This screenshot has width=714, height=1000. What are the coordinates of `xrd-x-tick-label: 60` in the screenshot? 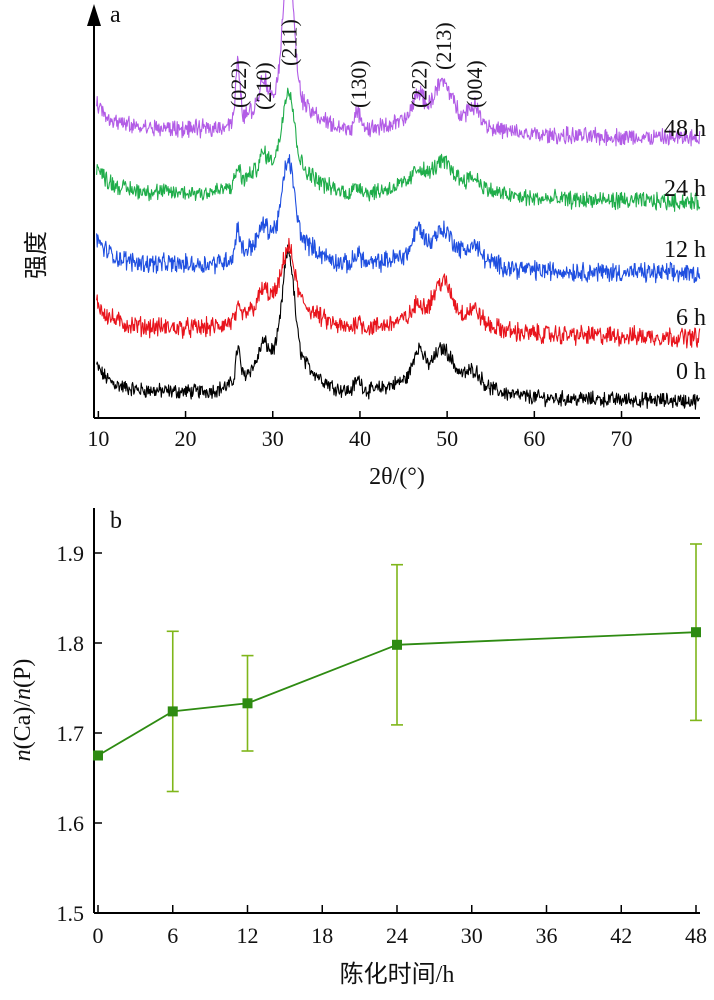 It's located at (534, 438).